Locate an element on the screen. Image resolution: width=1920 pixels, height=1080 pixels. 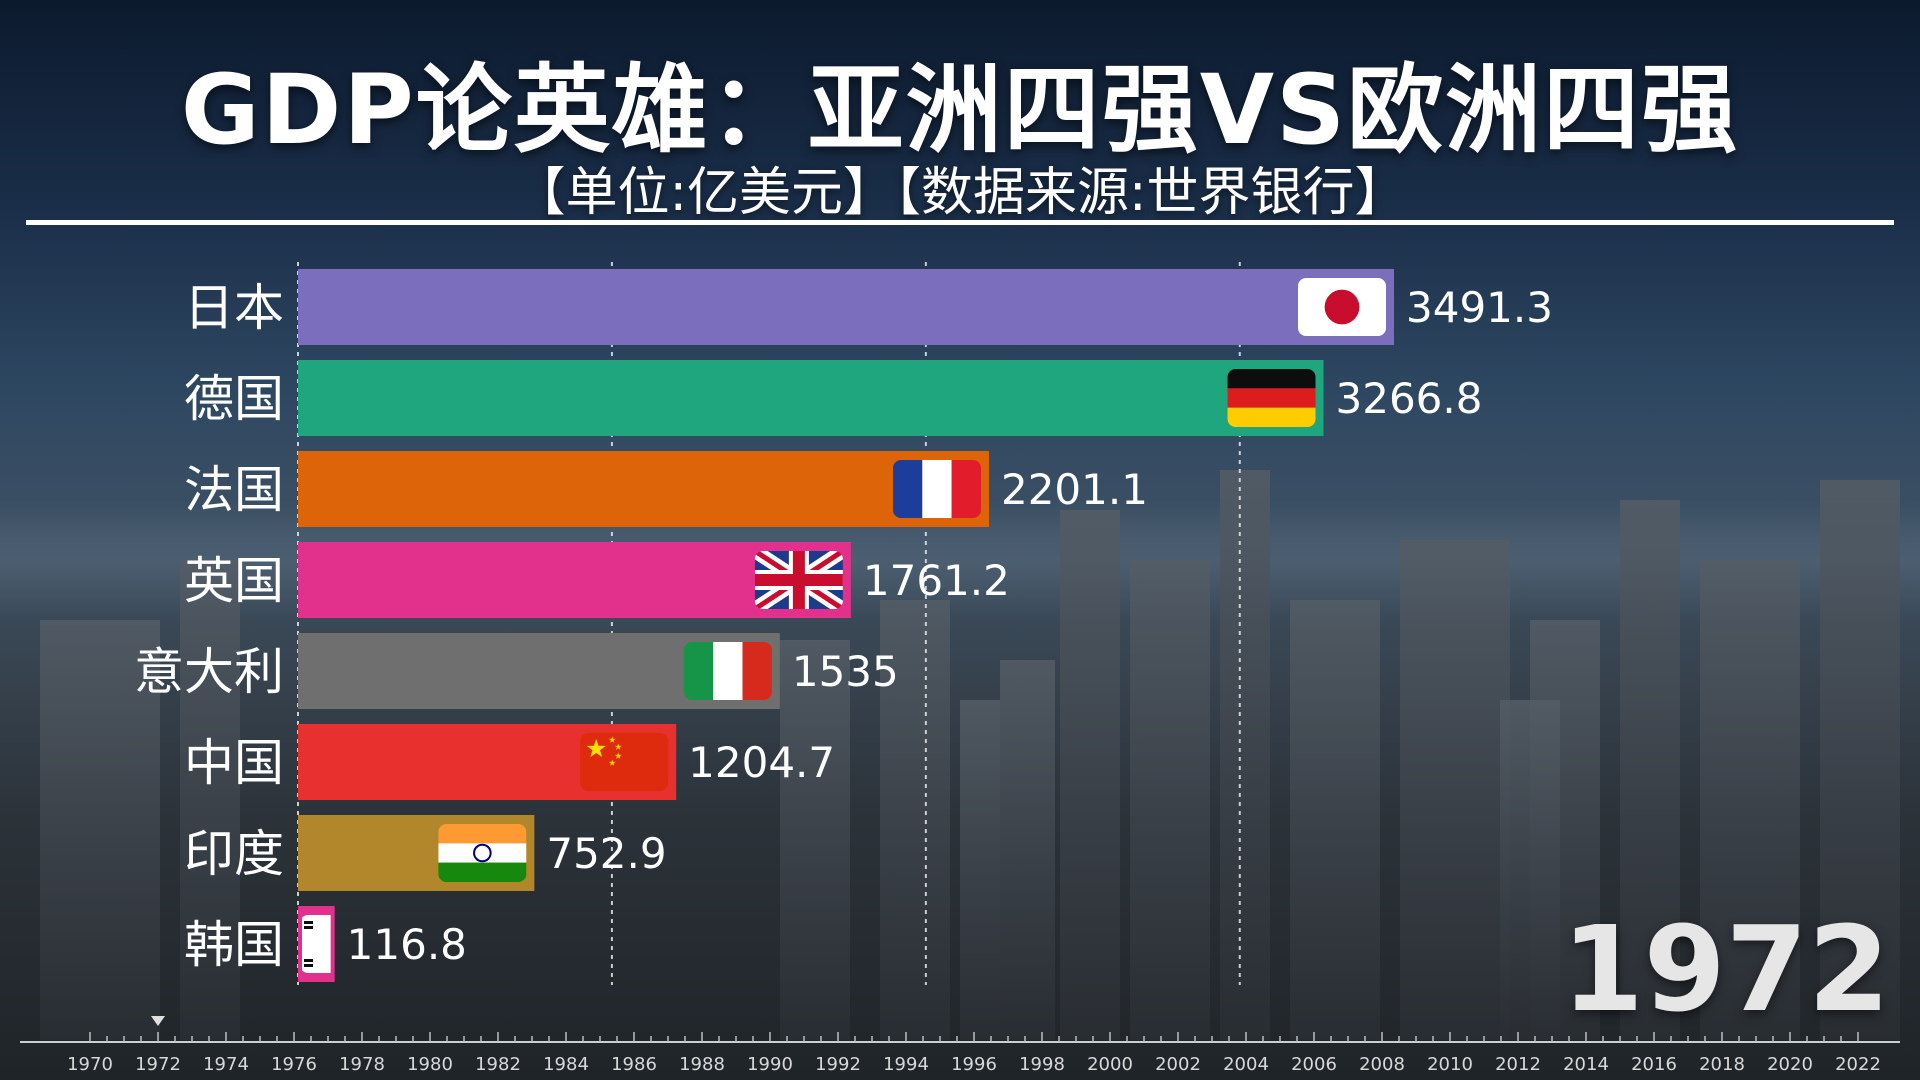
category-label: 意大利 is located at coordinates (209, 672).